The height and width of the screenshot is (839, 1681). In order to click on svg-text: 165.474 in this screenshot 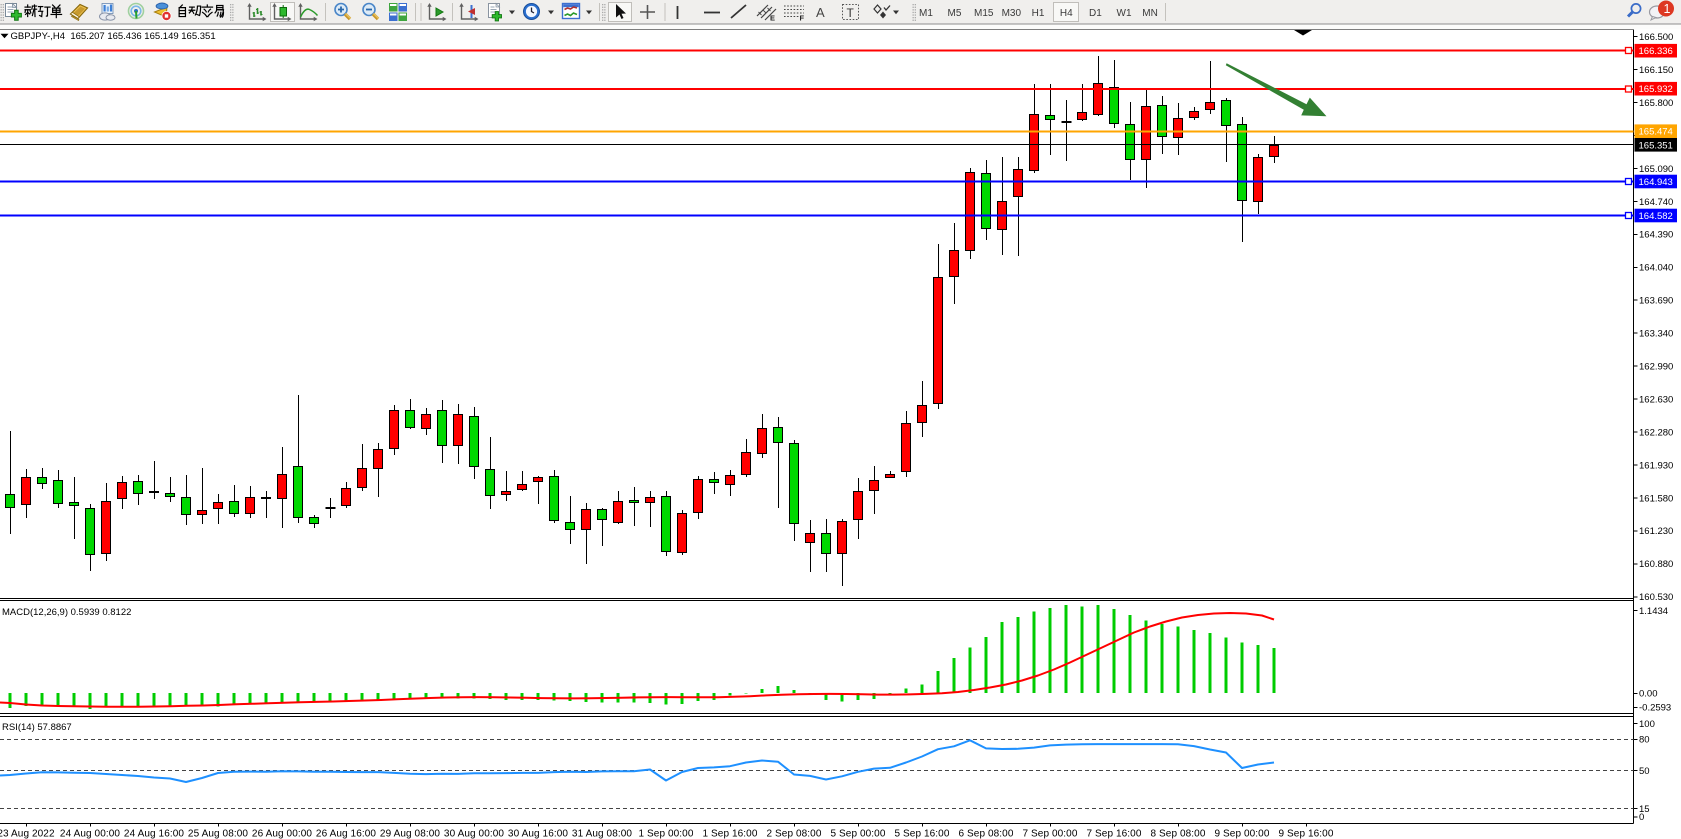, I will do `click(1656, 132)`.